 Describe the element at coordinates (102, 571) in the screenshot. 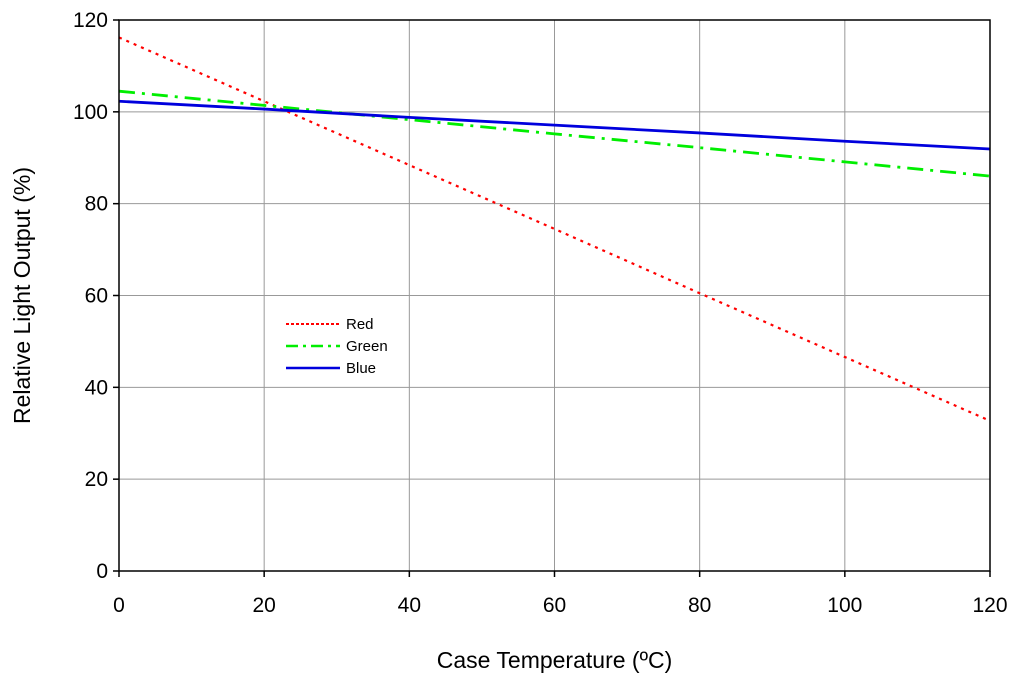

I see `y-tick-label: 0` at that location.